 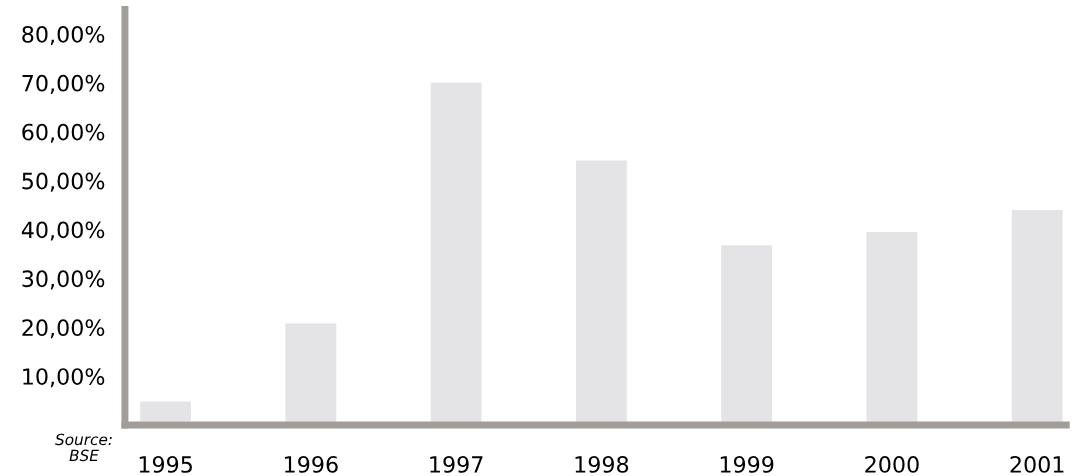 What do you see at coordinates (63, 182) in the screenshot?
I see `y-tick-label: 50,00%` at bounding box center [63, 182].